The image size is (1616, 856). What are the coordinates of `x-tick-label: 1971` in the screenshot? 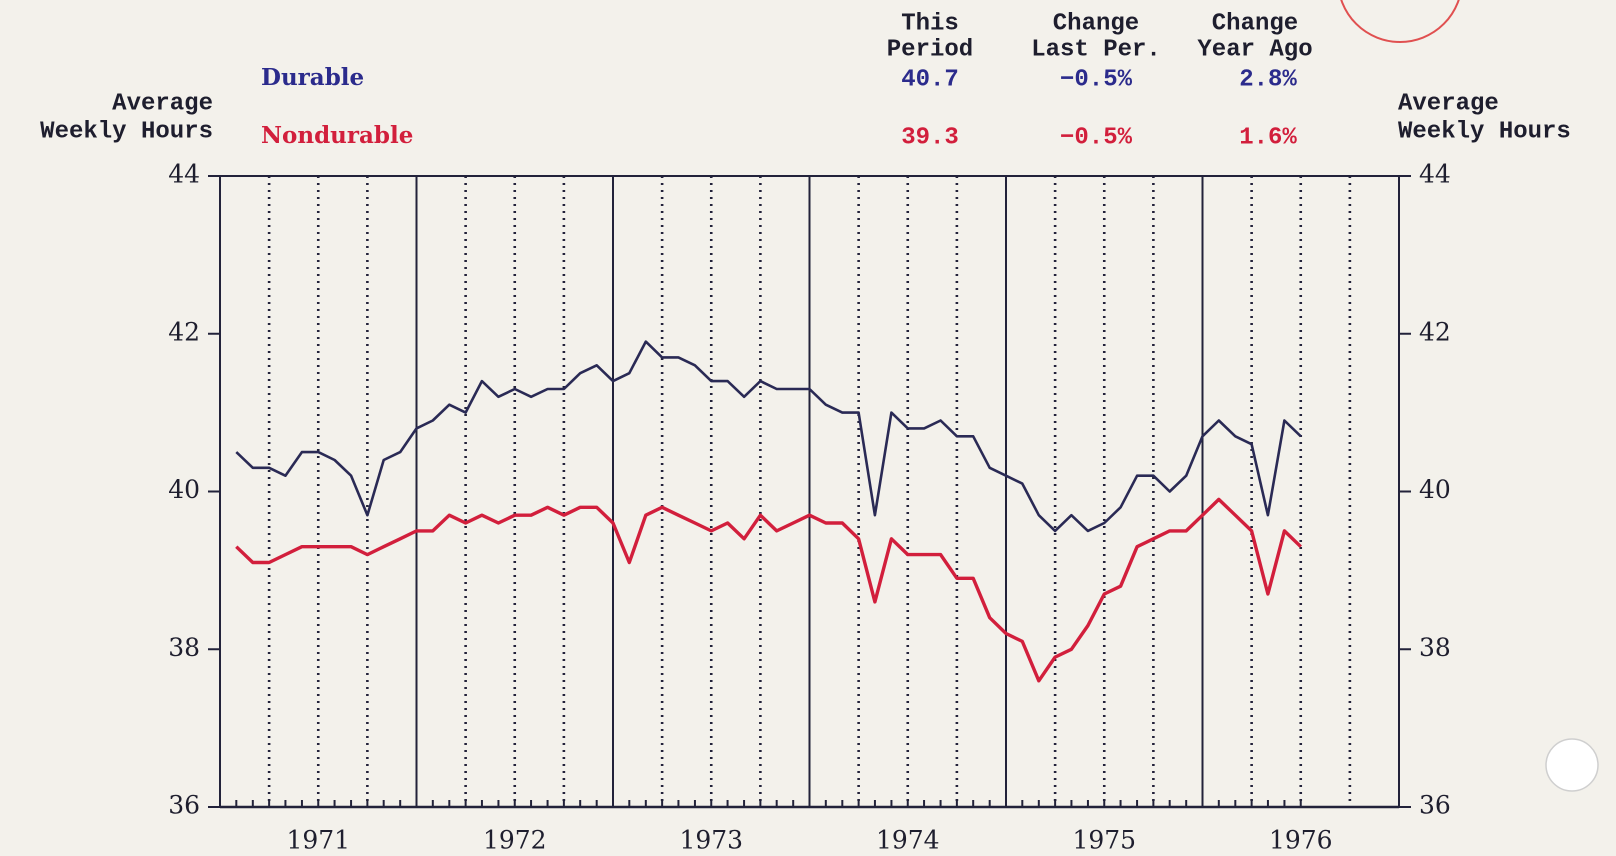 It's located at (318, 840).